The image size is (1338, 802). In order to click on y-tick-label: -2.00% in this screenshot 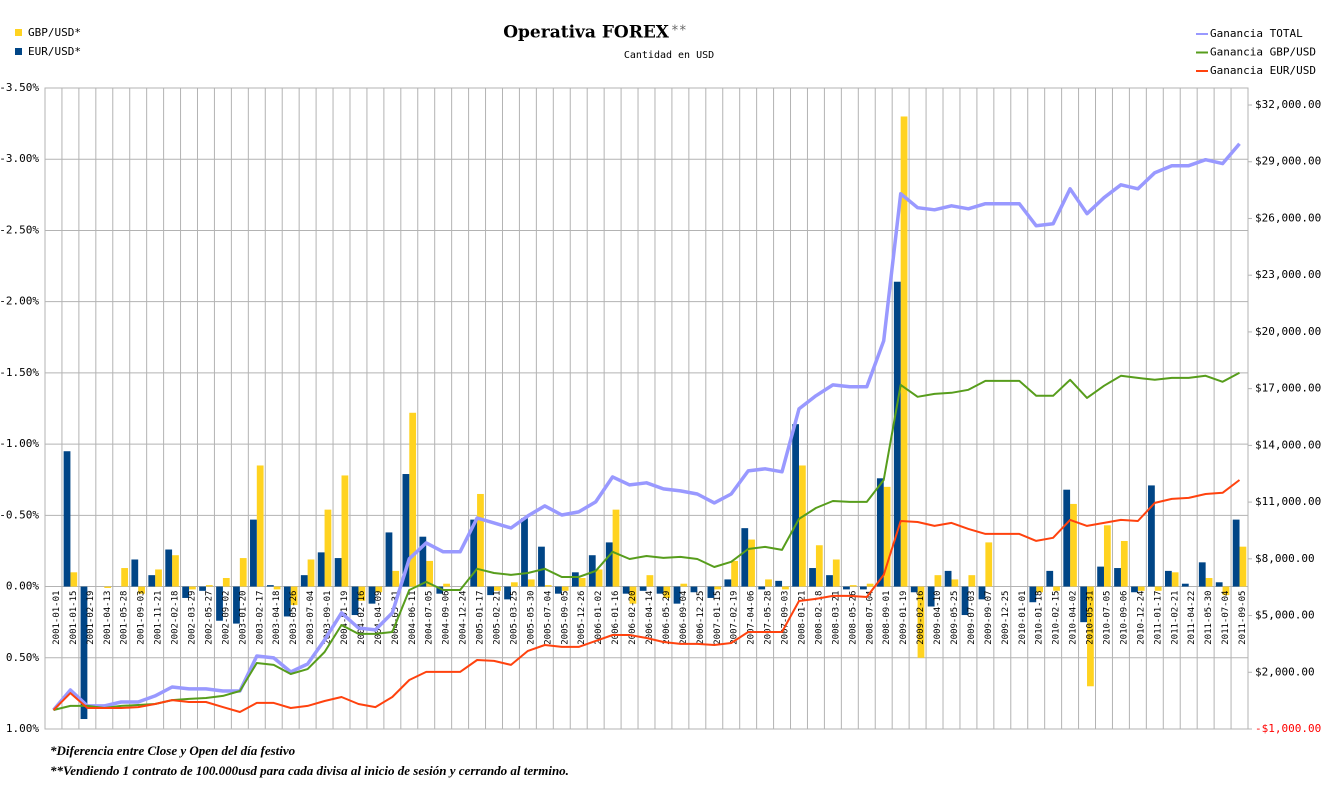, I will do `click(19, 301)`.